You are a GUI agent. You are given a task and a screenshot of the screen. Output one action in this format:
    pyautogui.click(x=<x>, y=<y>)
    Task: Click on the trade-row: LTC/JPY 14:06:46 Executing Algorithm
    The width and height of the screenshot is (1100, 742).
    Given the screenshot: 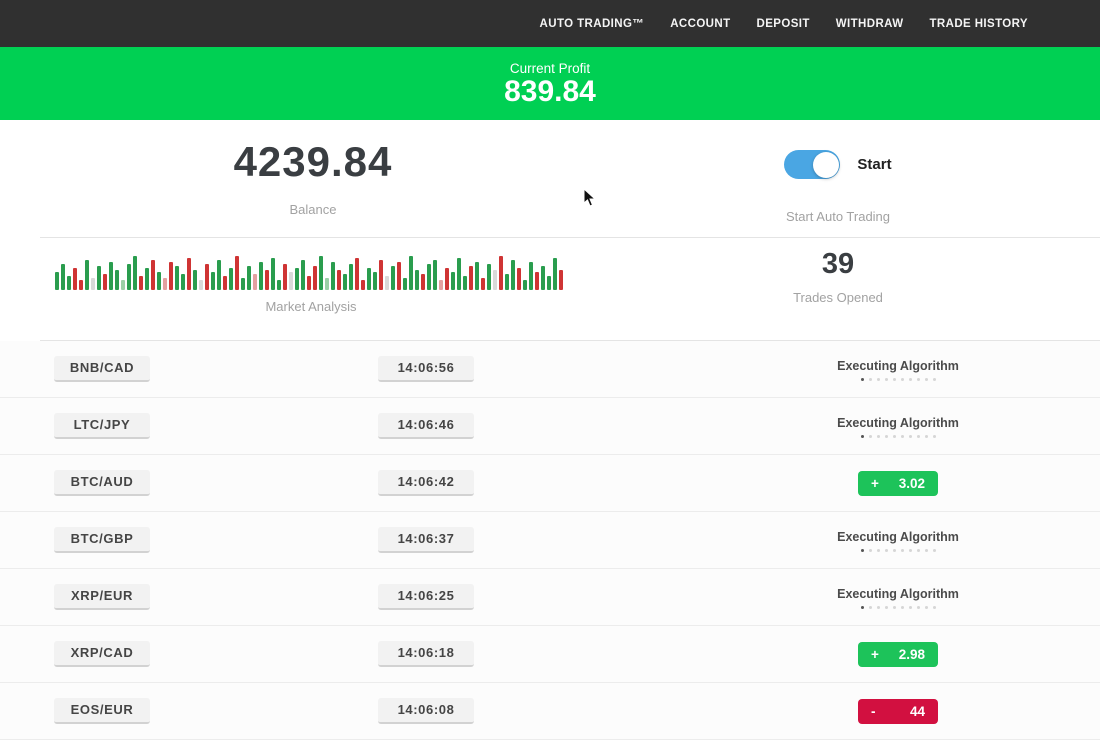 What is the action you would take?
    pyautogui.click(x=550, y=426)
    